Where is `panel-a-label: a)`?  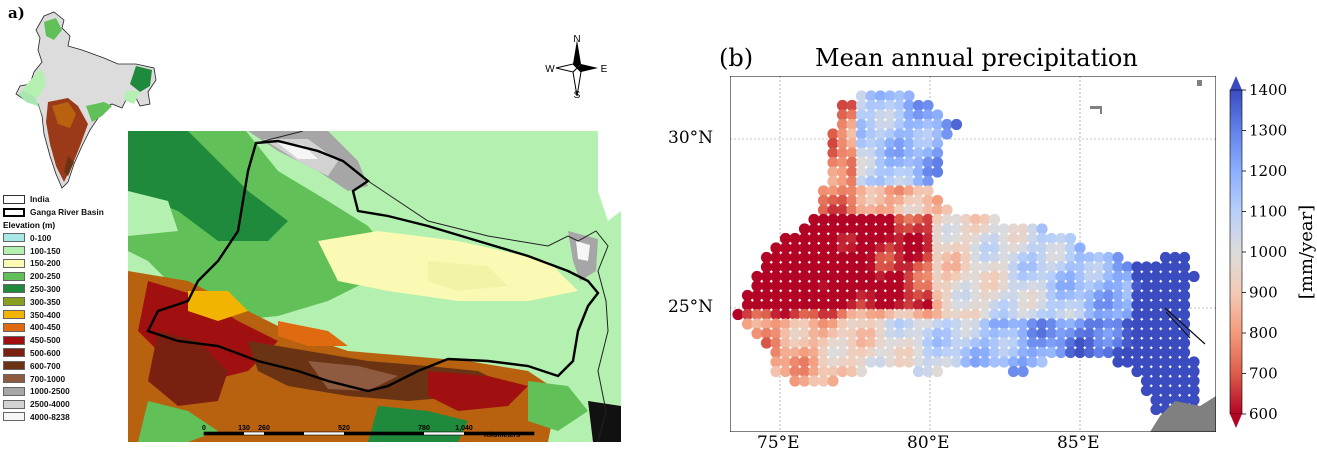
panel-a-label: a) is located at coordinates (16, 13).